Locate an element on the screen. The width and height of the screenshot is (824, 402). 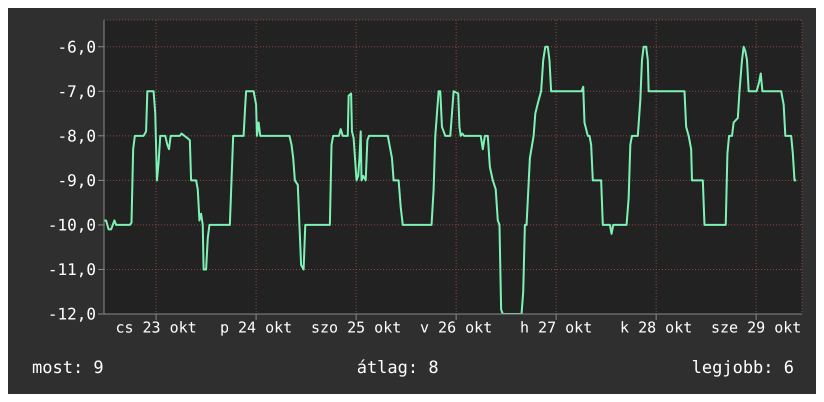
x-tick-label: h 27 okt is located at coordinates (556, 327).